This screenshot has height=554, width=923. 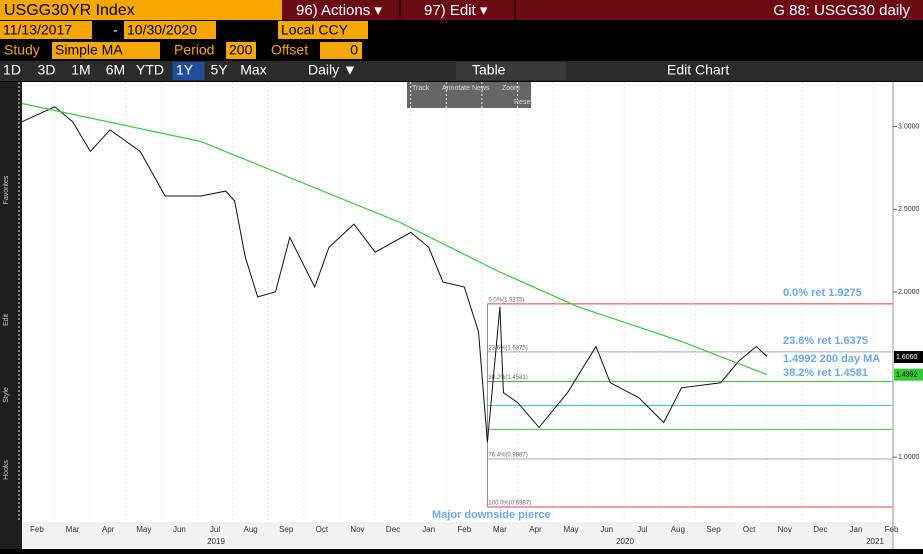 I want to click on axis-tag-label: 1.6060, so click(x=907, y=357).